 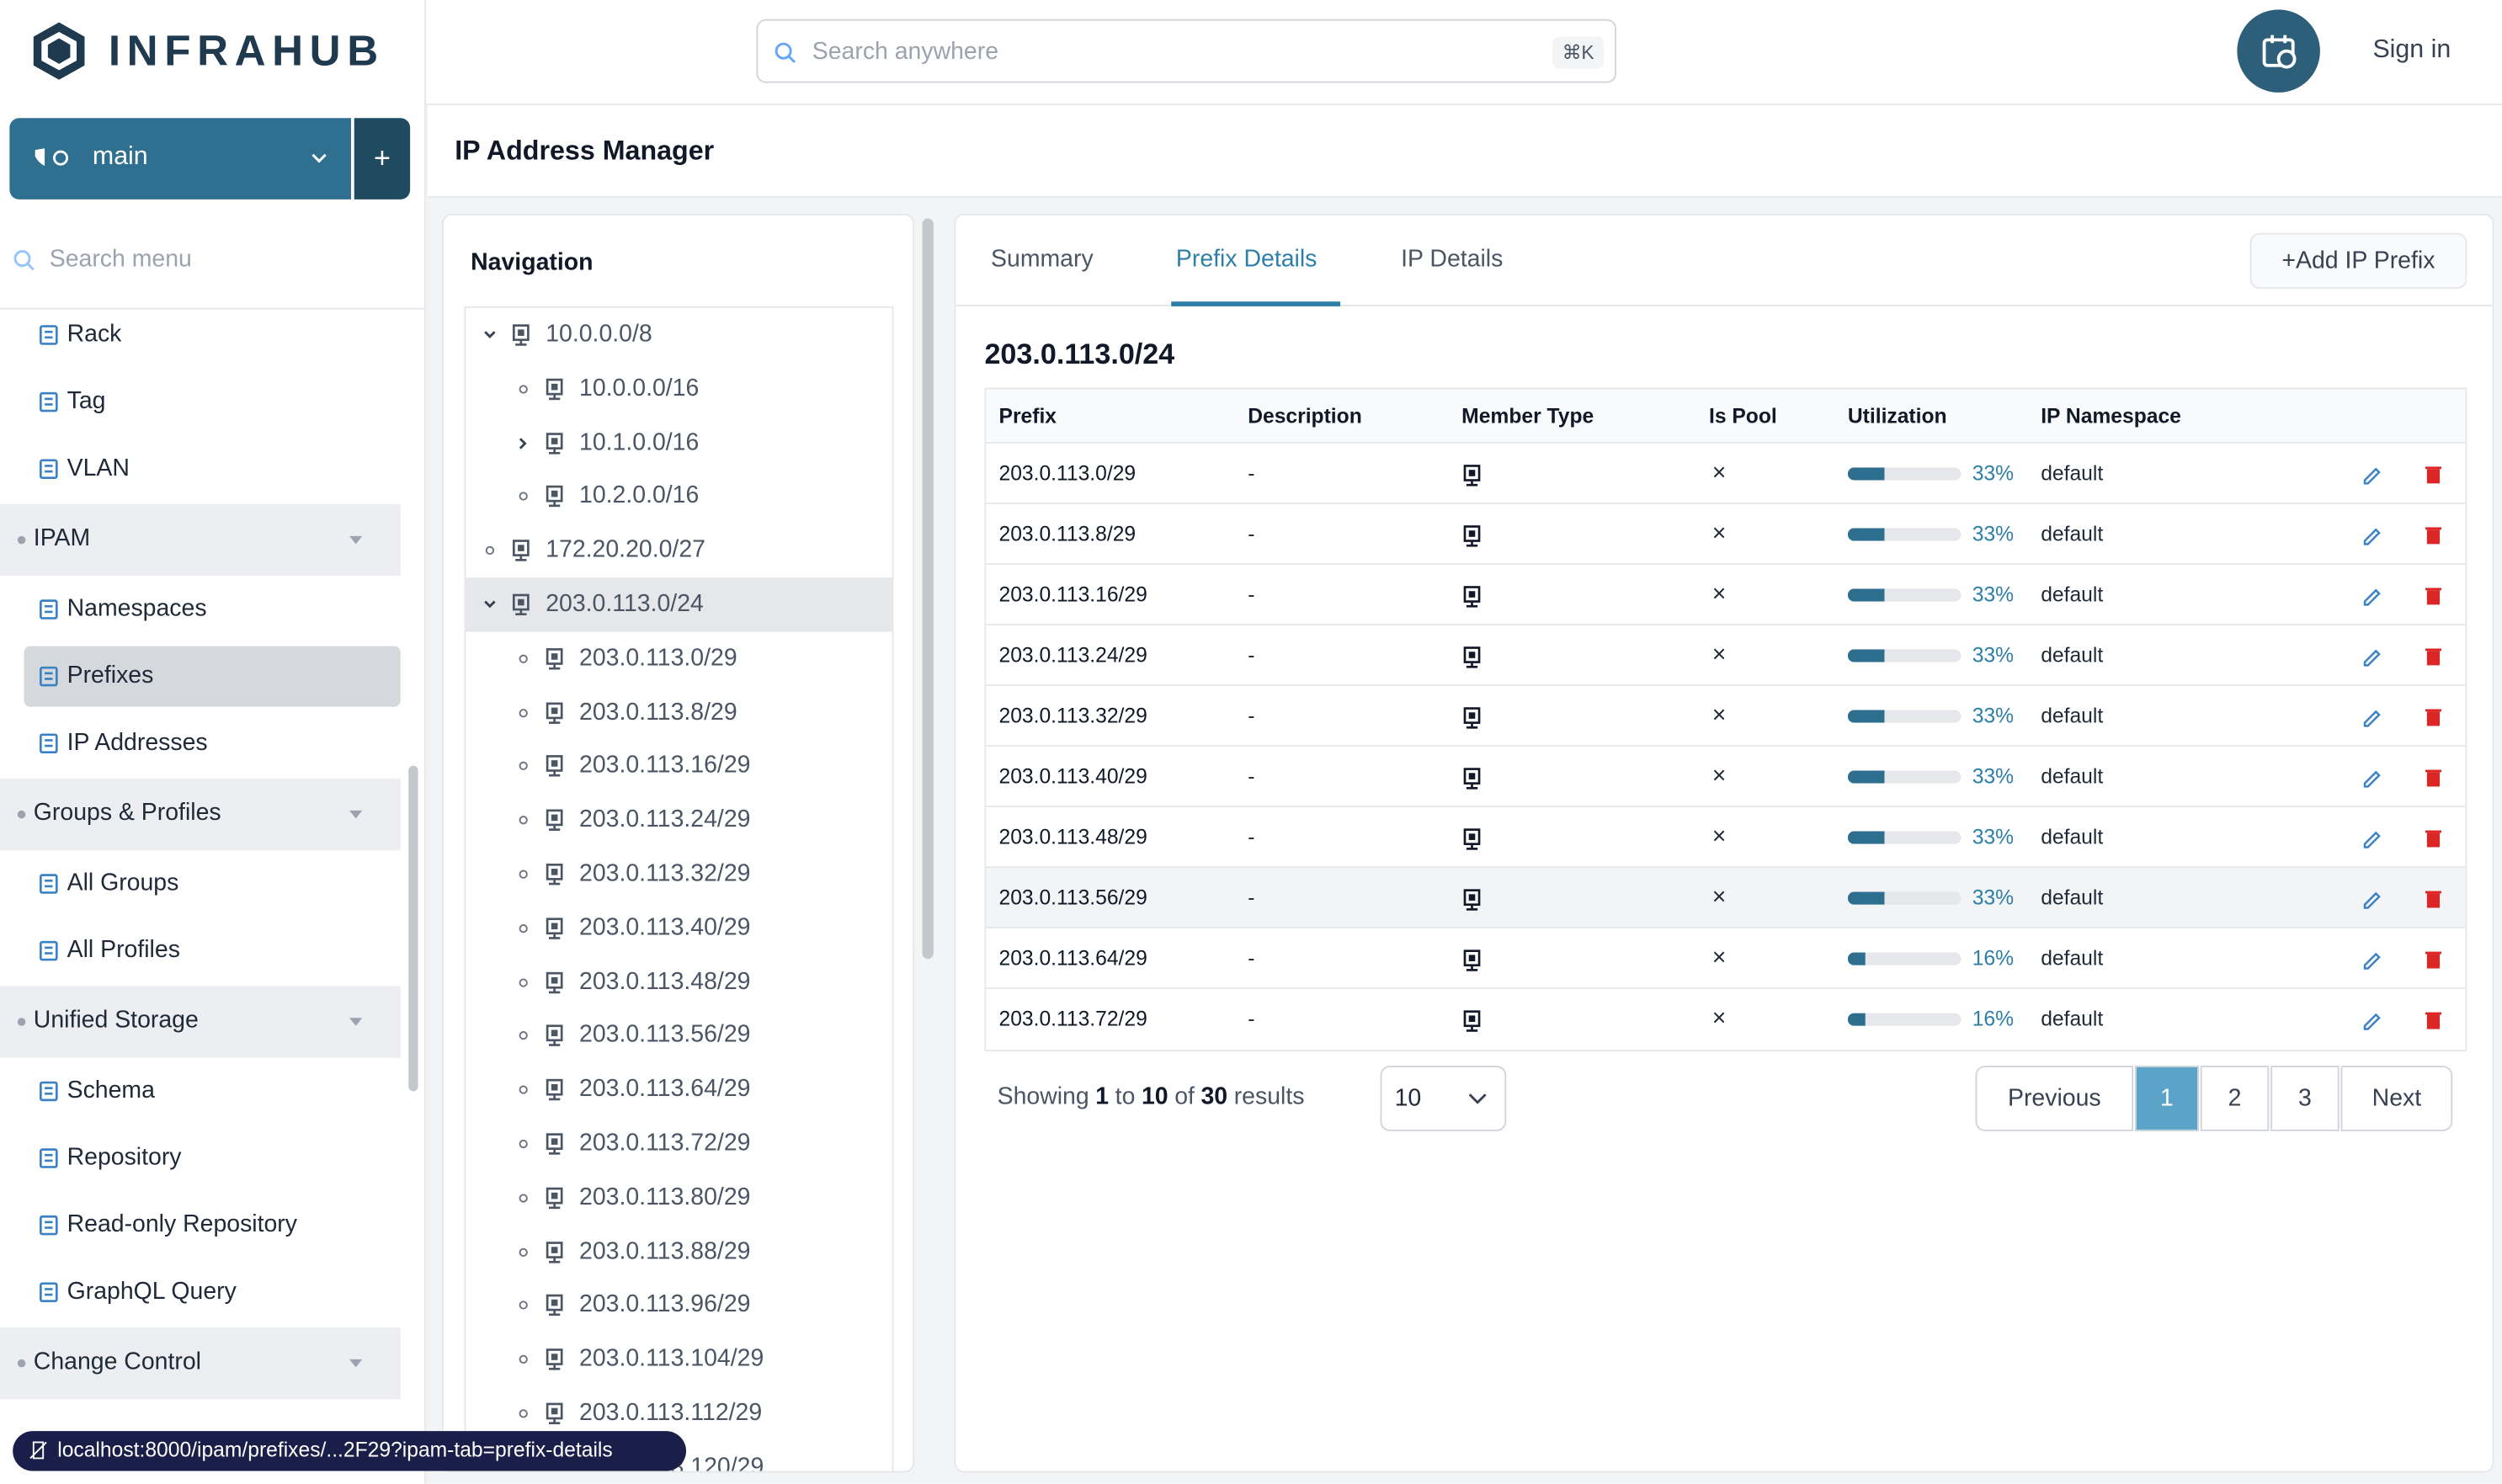 I want to click on tree-label: 10.0.0.0/16, so click(x=639, y=388).